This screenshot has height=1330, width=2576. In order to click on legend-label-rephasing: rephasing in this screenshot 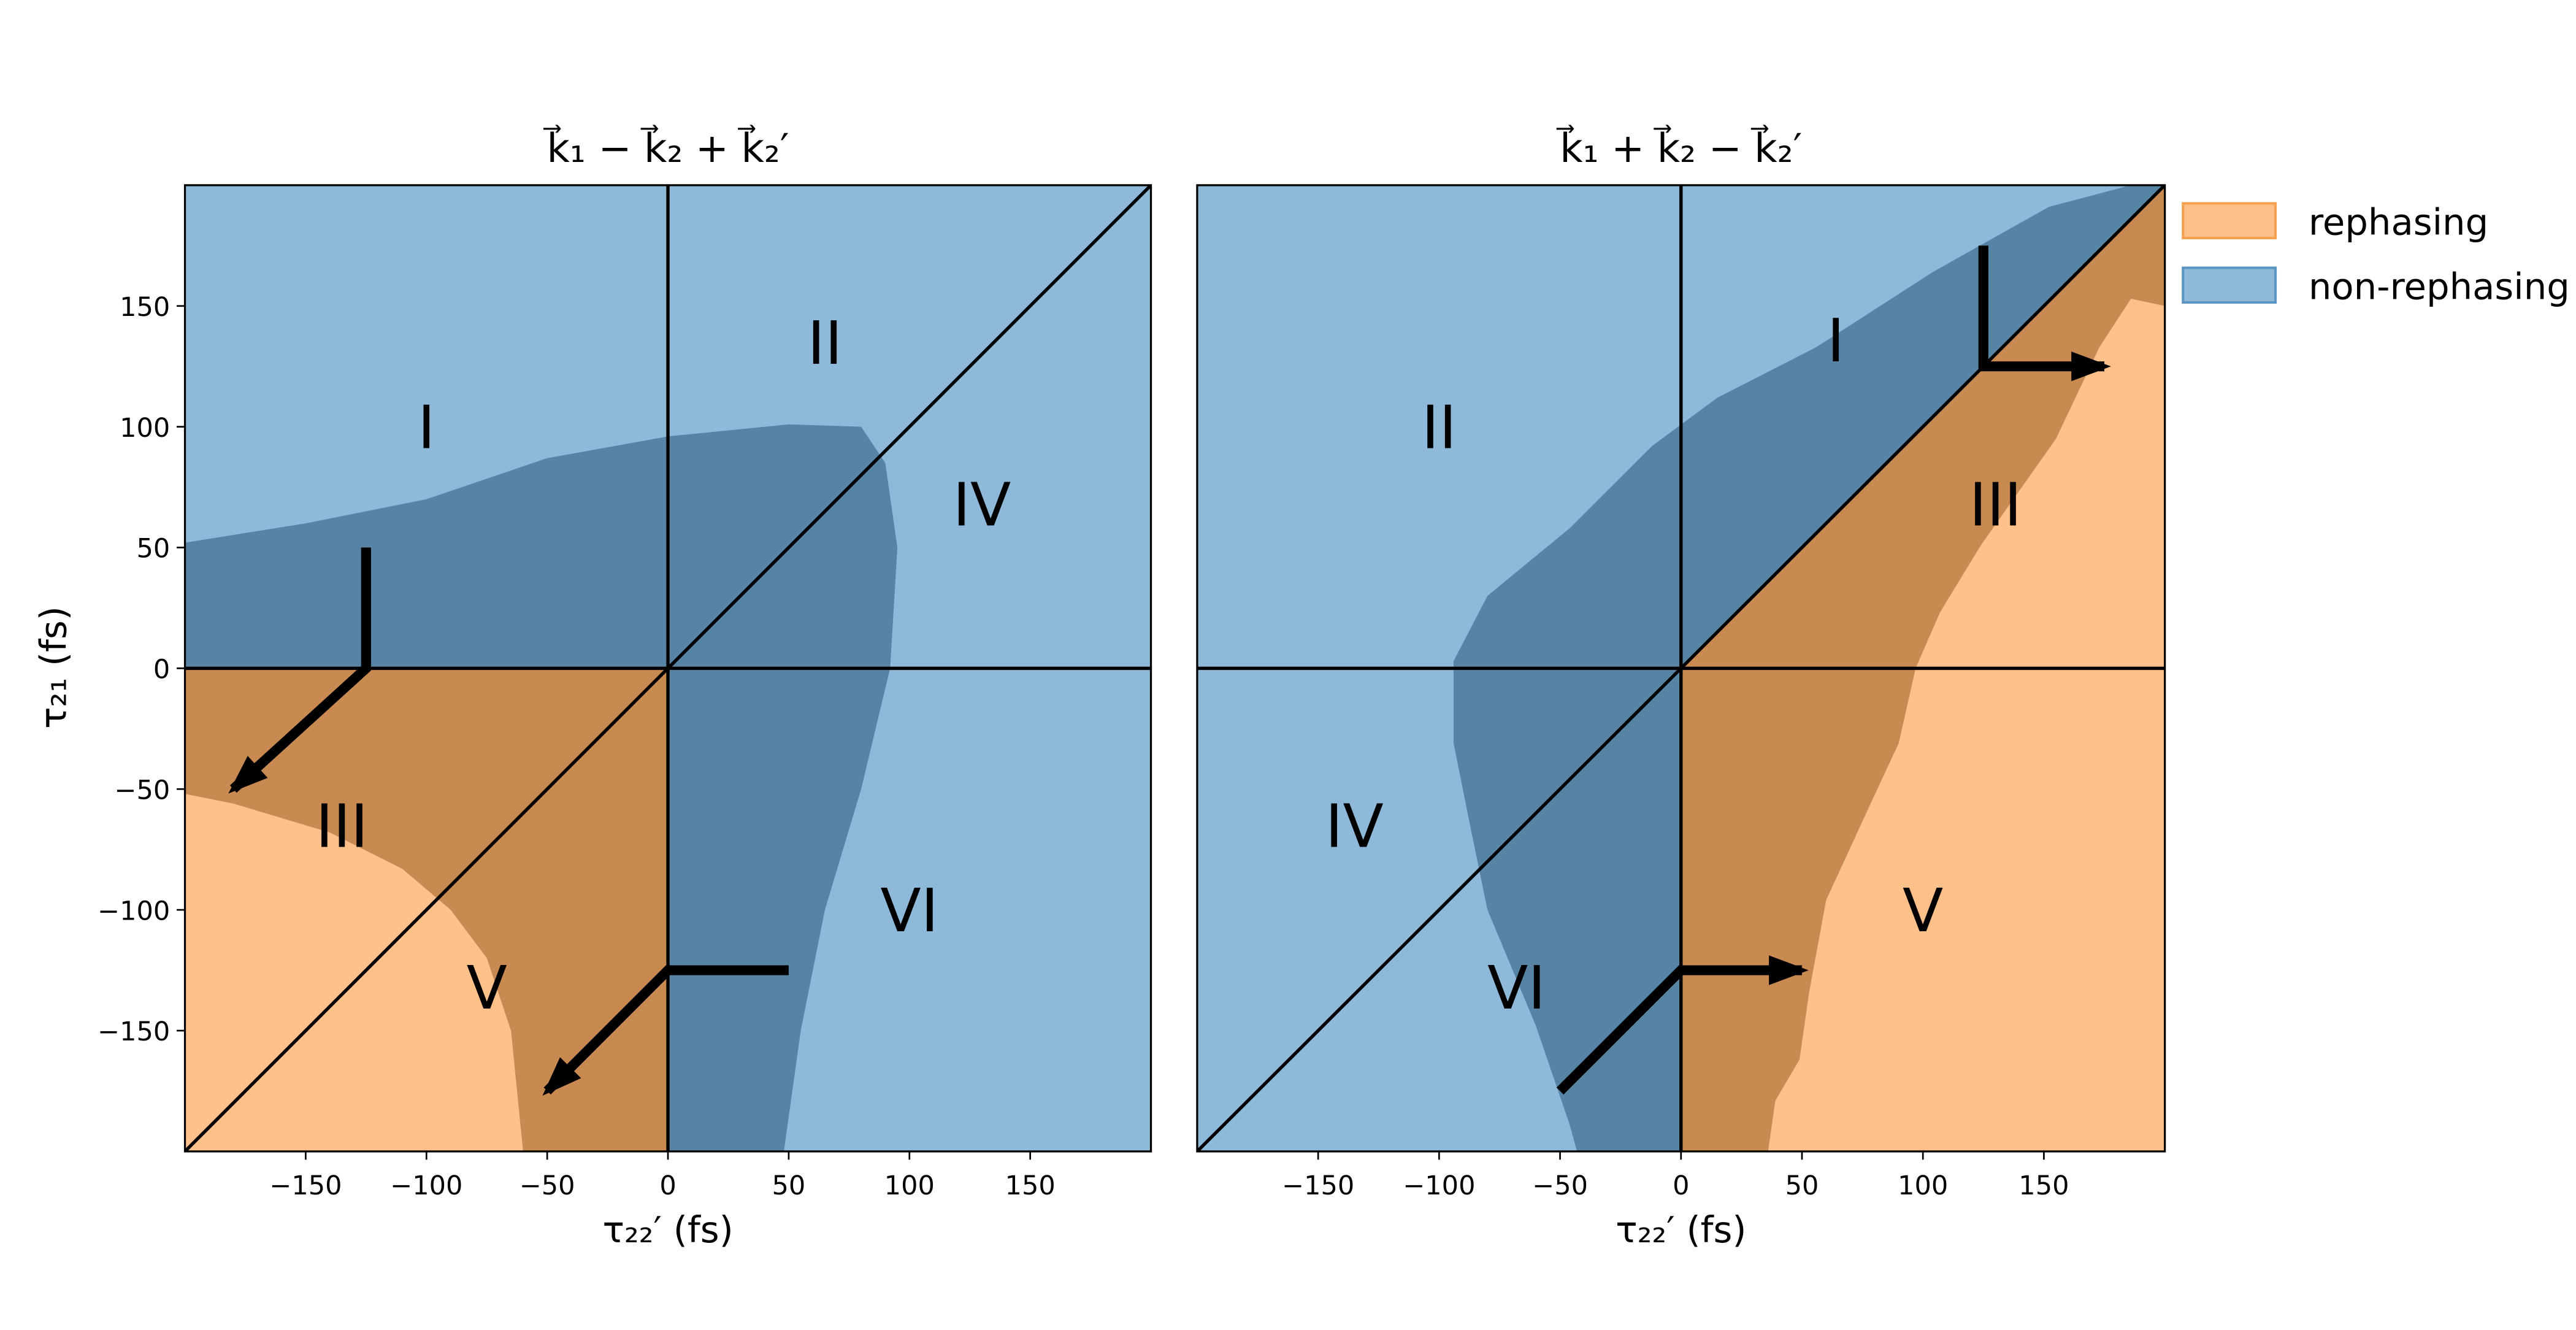, I will do `click(2398, 222)`.